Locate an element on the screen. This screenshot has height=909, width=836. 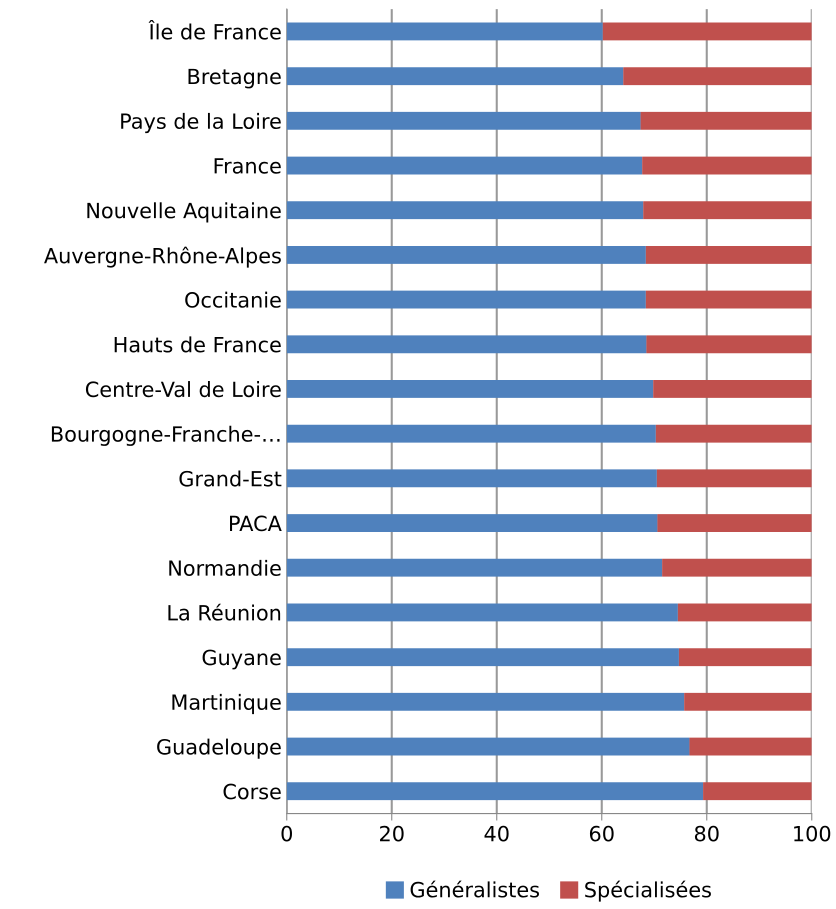
y-tick-label: Centre-Val de Loire is located at coordinates (183, 389).